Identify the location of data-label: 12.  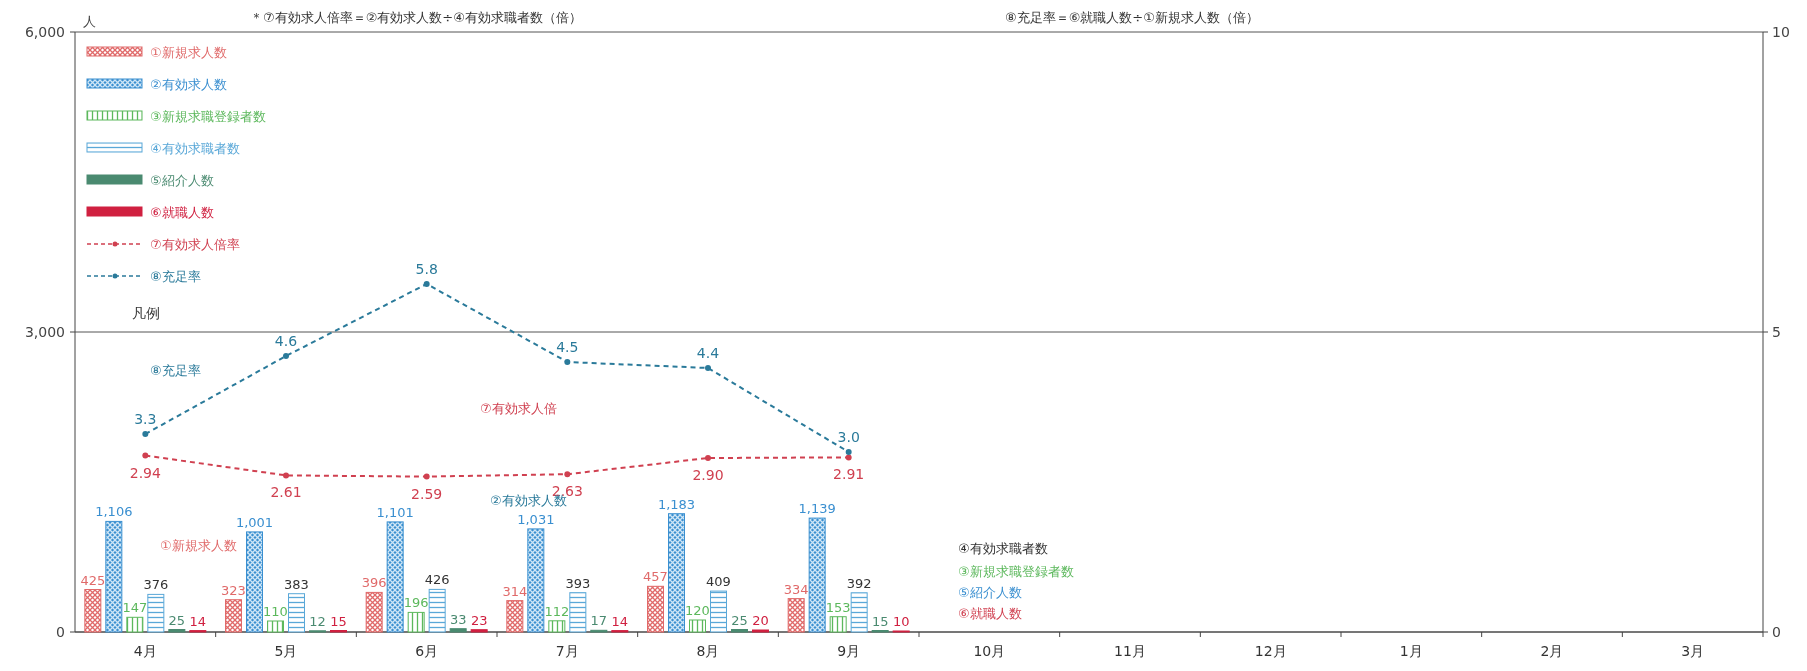
(317, 621).